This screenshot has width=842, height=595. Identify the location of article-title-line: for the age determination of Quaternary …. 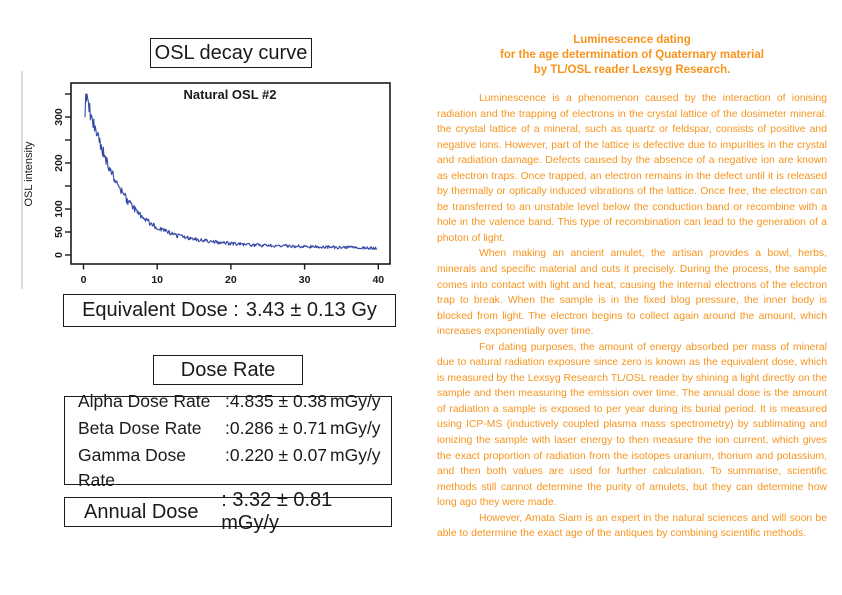
(632, 55).